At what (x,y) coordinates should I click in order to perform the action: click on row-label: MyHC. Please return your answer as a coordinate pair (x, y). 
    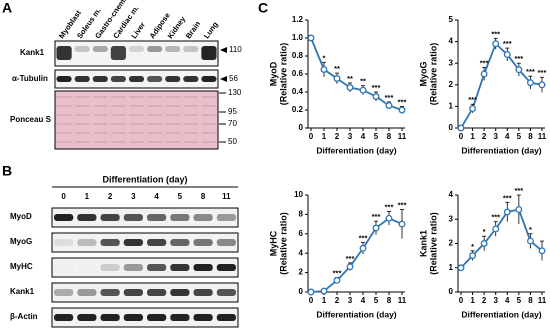
    Looking at the image, I should click on (21, 266).